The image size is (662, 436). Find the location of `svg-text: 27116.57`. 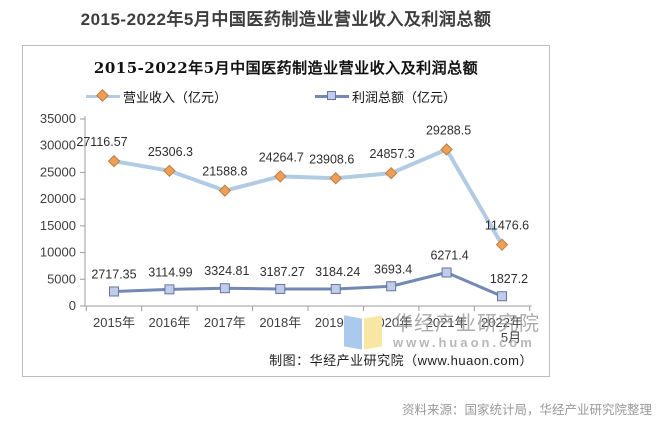

svg-text: 27116.57 is located at coordinates (101, 142).